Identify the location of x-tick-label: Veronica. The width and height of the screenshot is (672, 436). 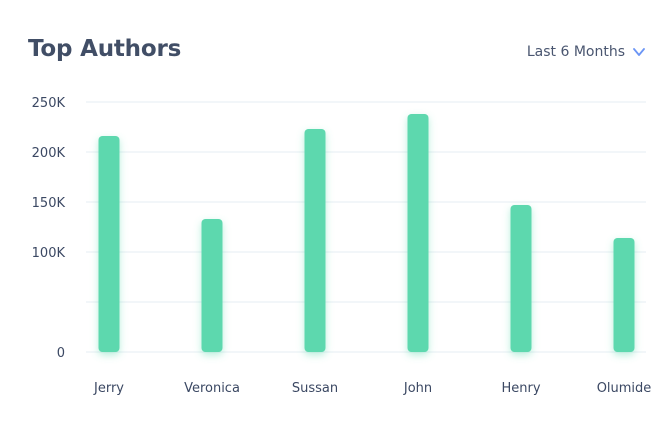
(212, 388).